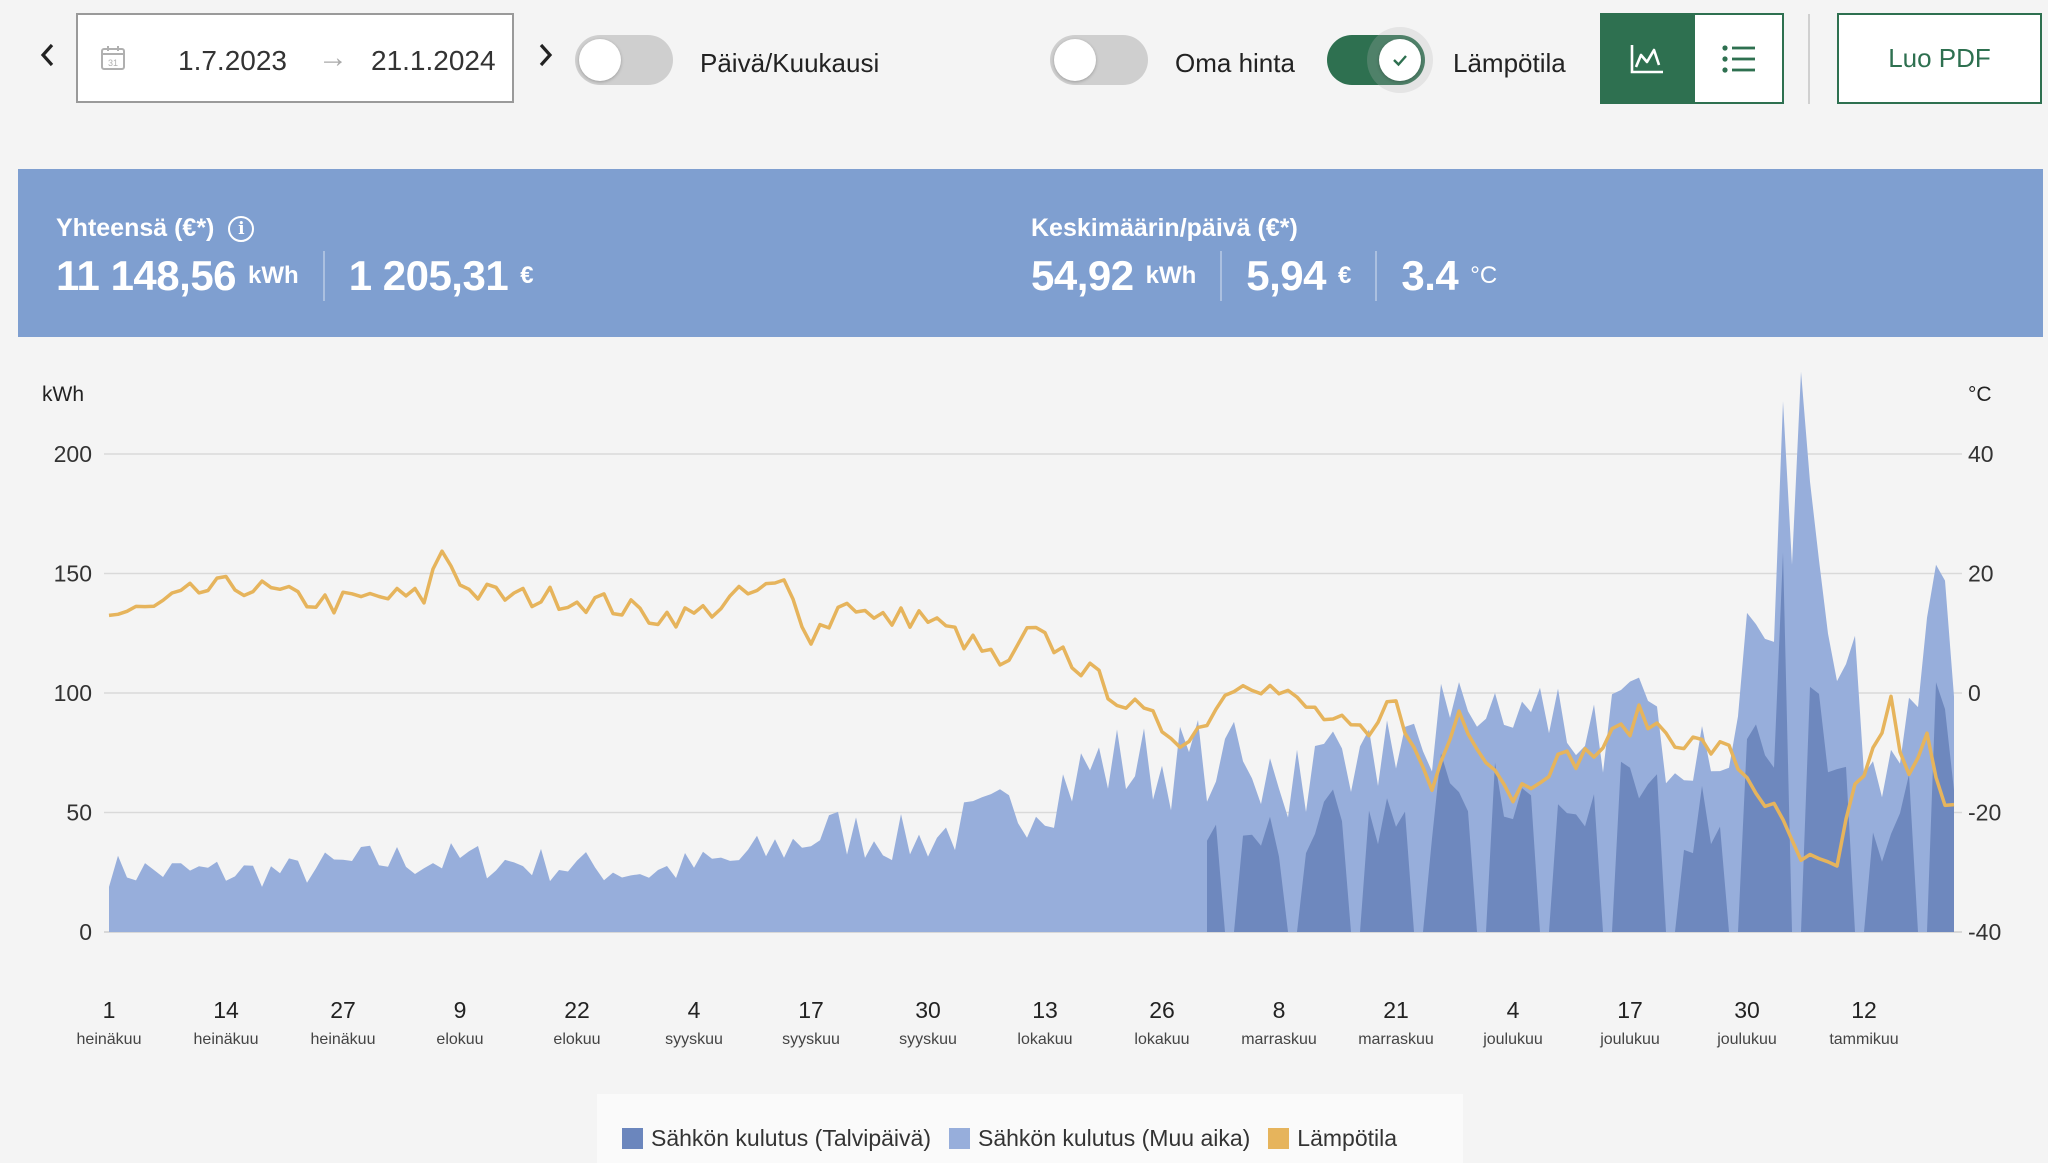 This screenshot has width=2048, height=1163. I want to click on create-pdf-button: Luo PDF, so click(1939, 58).